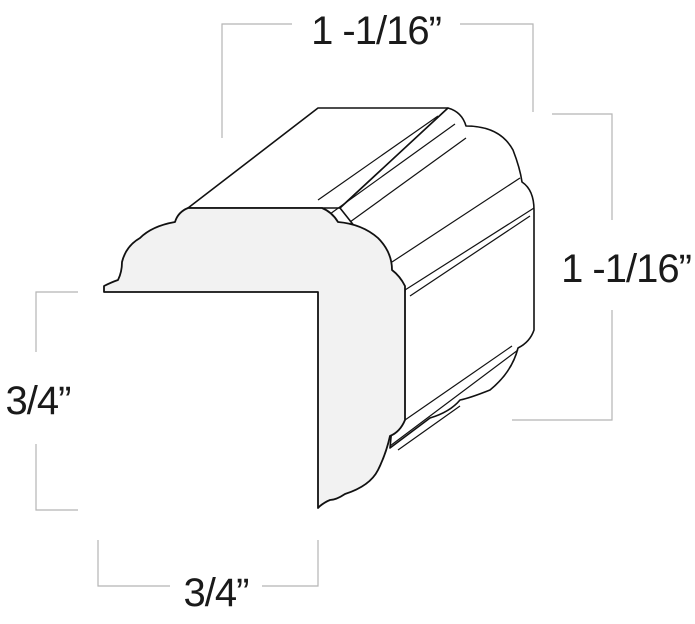 Image resolution: width=695 pixels, height=624 pixels. I want to click on bottom-width-label: 3/4”, so click(216, 593).